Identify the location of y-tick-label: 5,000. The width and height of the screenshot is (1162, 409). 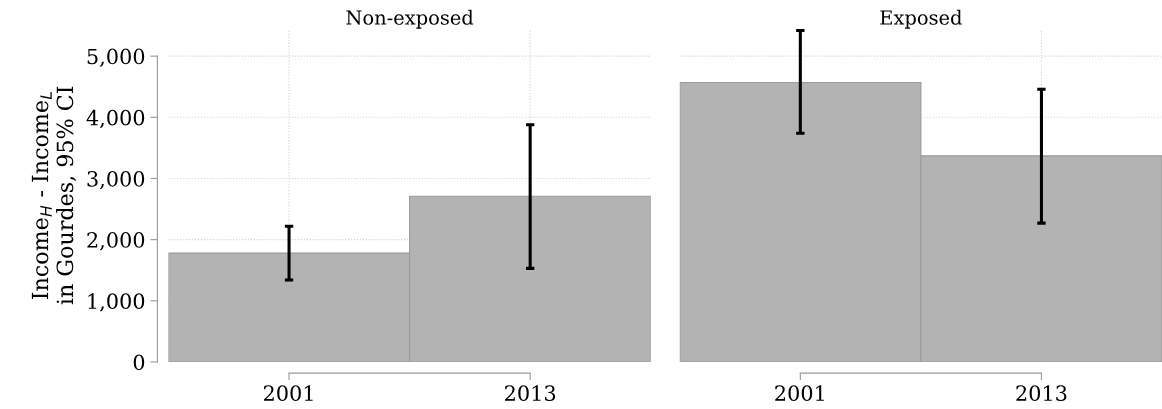
(116, 57).